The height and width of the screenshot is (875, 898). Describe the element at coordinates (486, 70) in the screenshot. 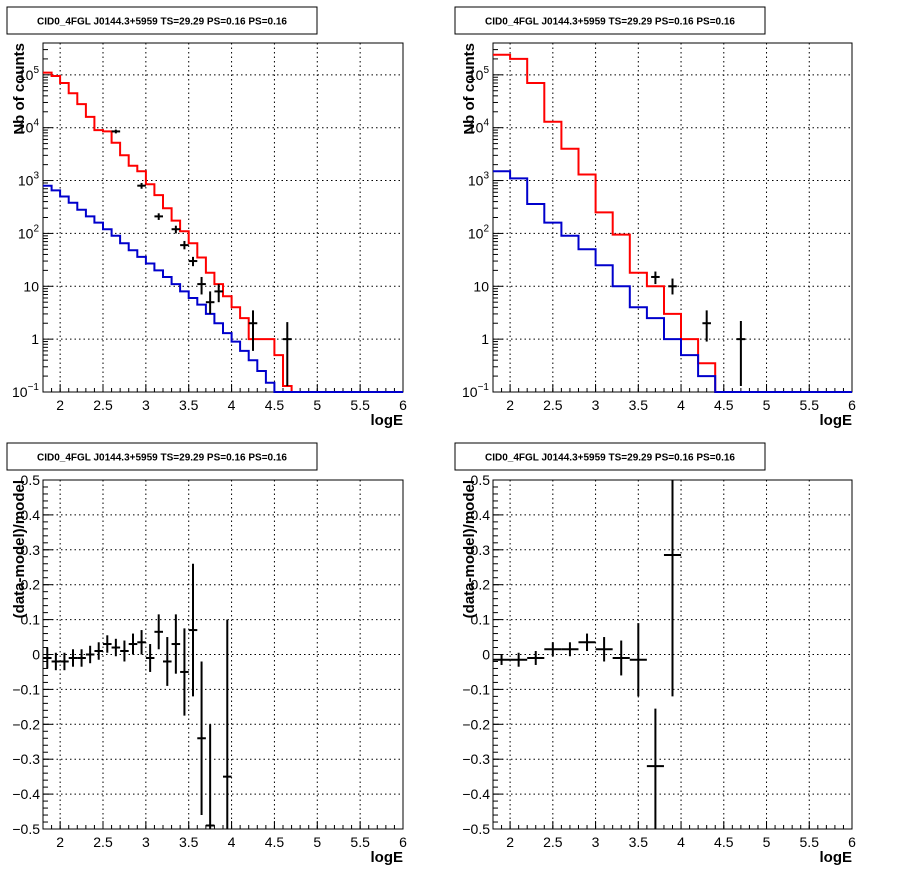

I see `y-tick-exponent: 5` at that location.